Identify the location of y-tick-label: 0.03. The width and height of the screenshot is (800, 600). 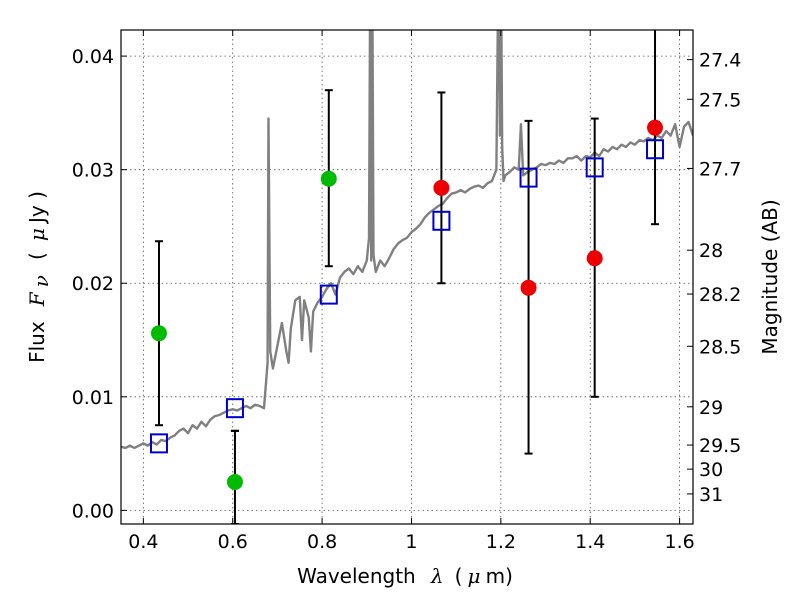
(93, 171).